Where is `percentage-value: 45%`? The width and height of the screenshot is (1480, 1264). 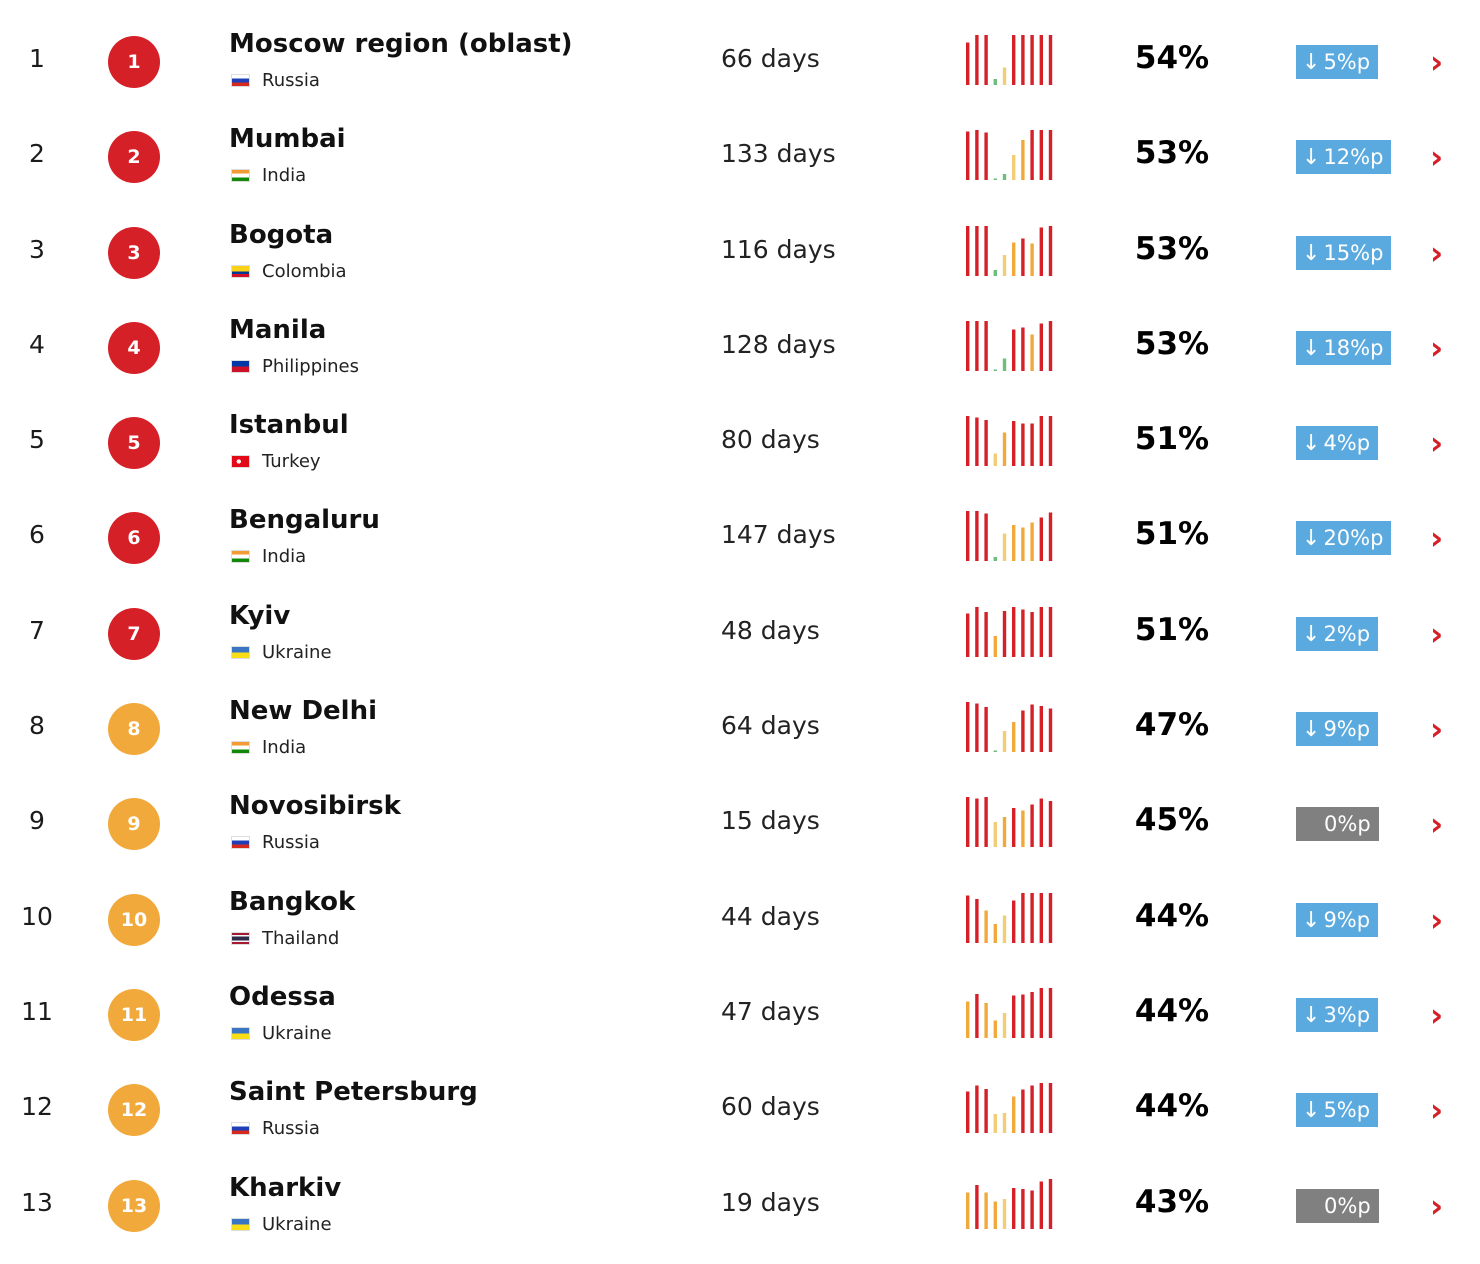 percentage-value: 45% is located at coordinates (1172, 820).